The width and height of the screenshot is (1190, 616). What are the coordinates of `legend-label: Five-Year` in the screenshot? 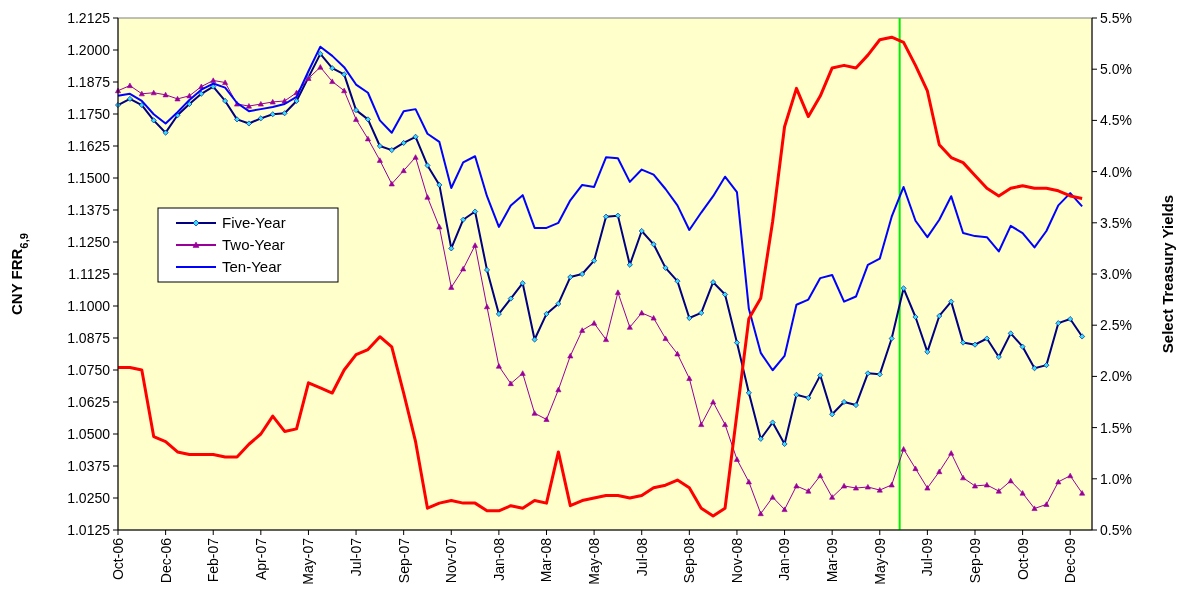 It's located at (254, 223).